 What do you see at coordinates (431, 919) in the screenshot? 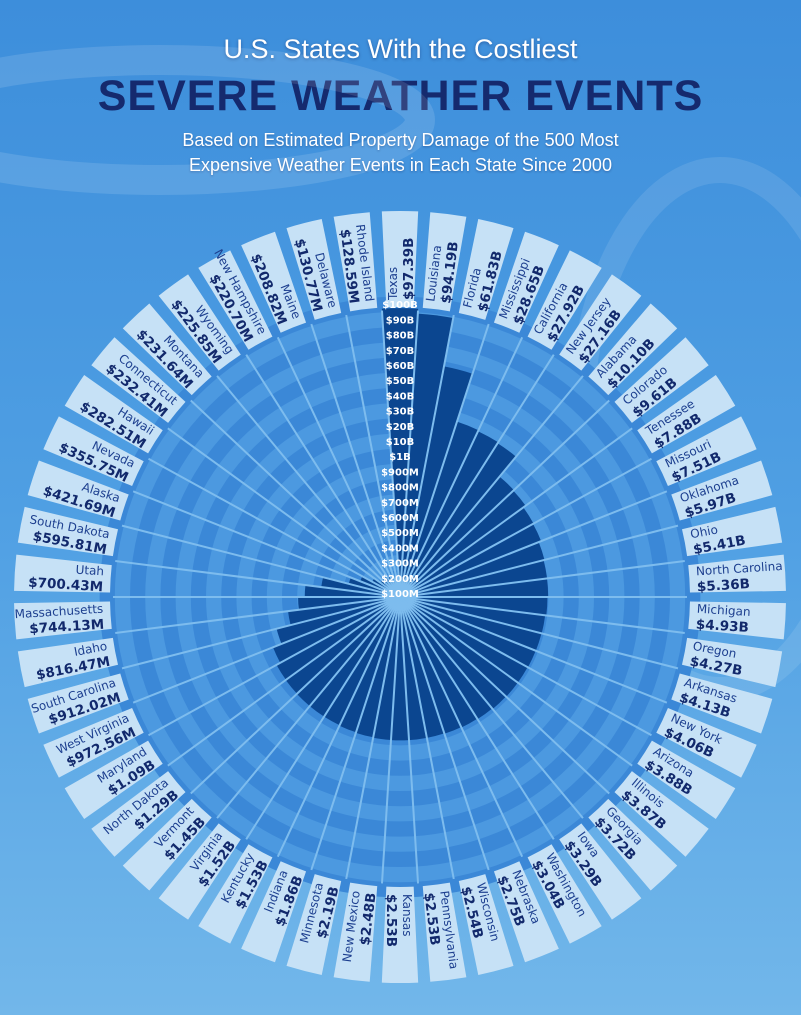
I see `state-value: $2.53B` at bounding box center [431, 919].